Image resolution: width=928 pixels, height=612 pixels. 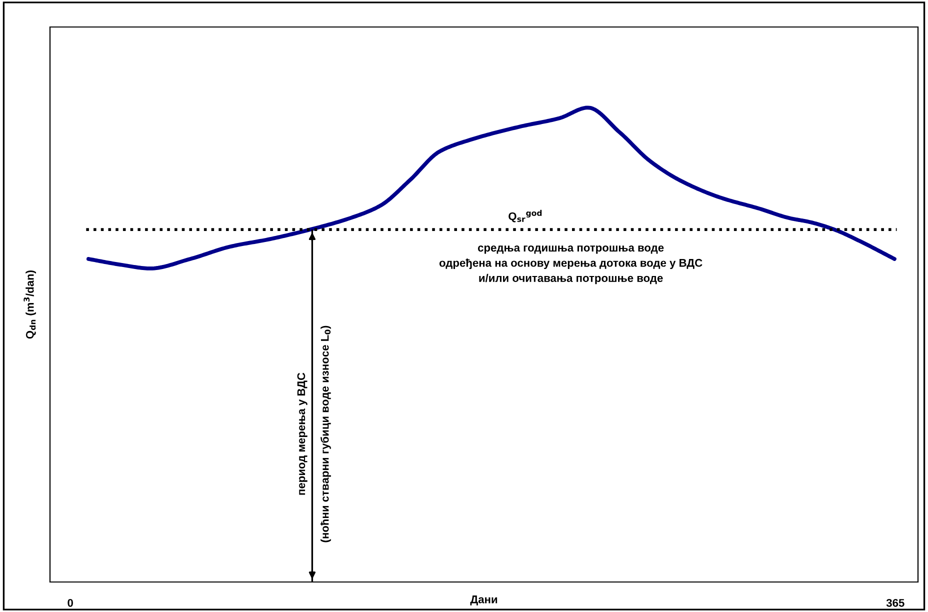 I want to click on annotation: средња годишња потрошња воде одређена на основу мерења дотока воде у ВДС и/или очитавања потрошње воде, so click(x=570, y=265).